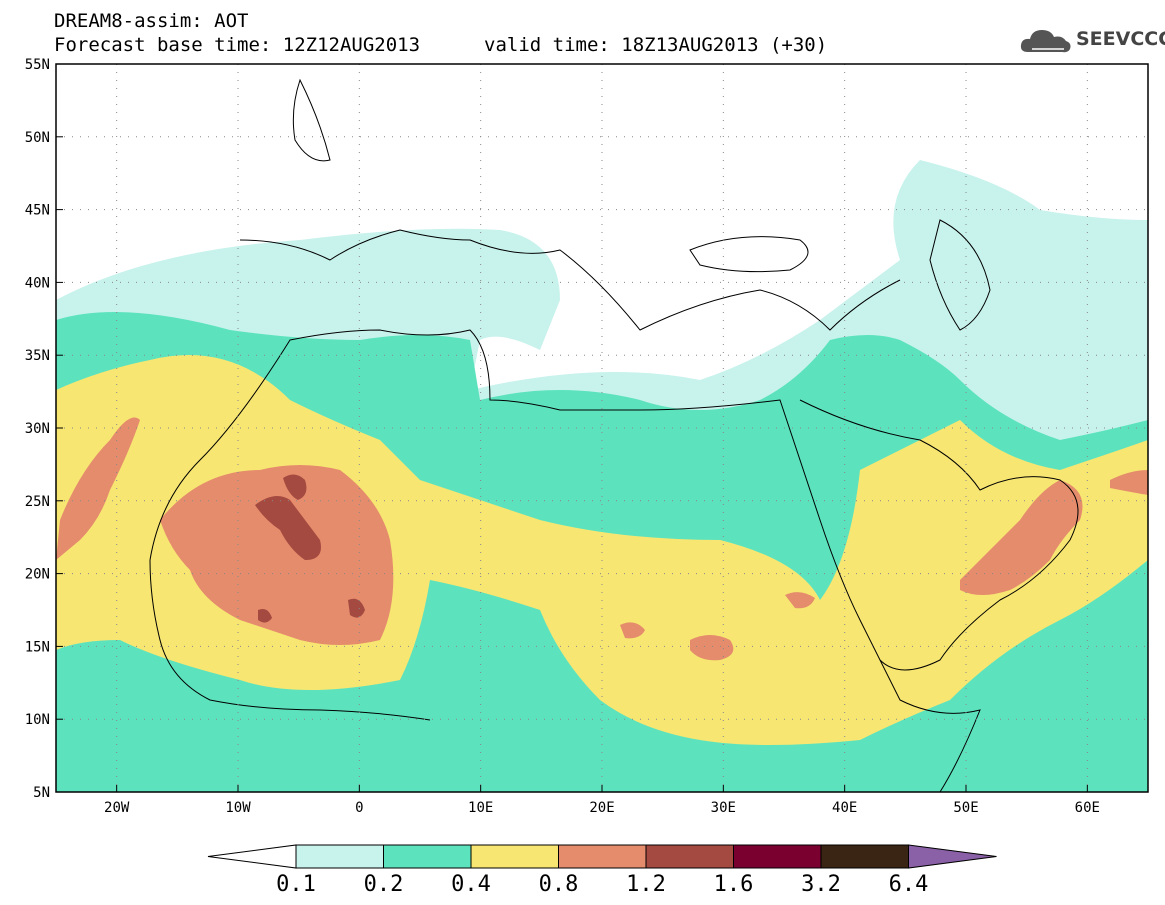 Image resolution: width=1165 pixels, height=905 pixels. Describe the element at coordinates (733, 884) in the screenshot. I see `colorbar-level-label: 1.6` at that location.